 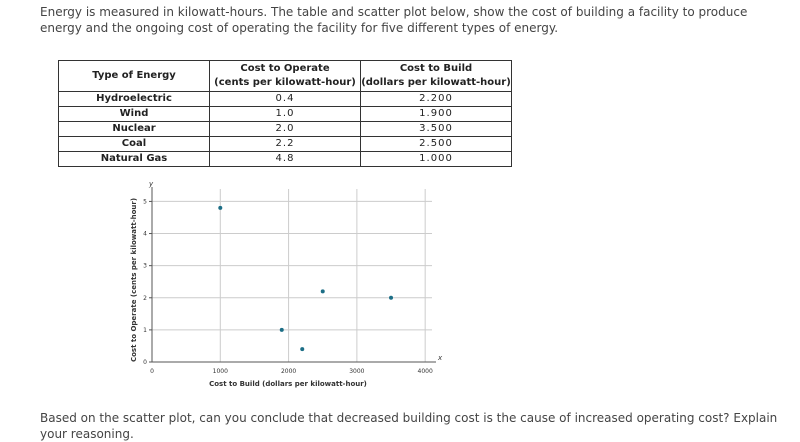 I want to click on y-tick-label: 3, so click(x=145, y=266).